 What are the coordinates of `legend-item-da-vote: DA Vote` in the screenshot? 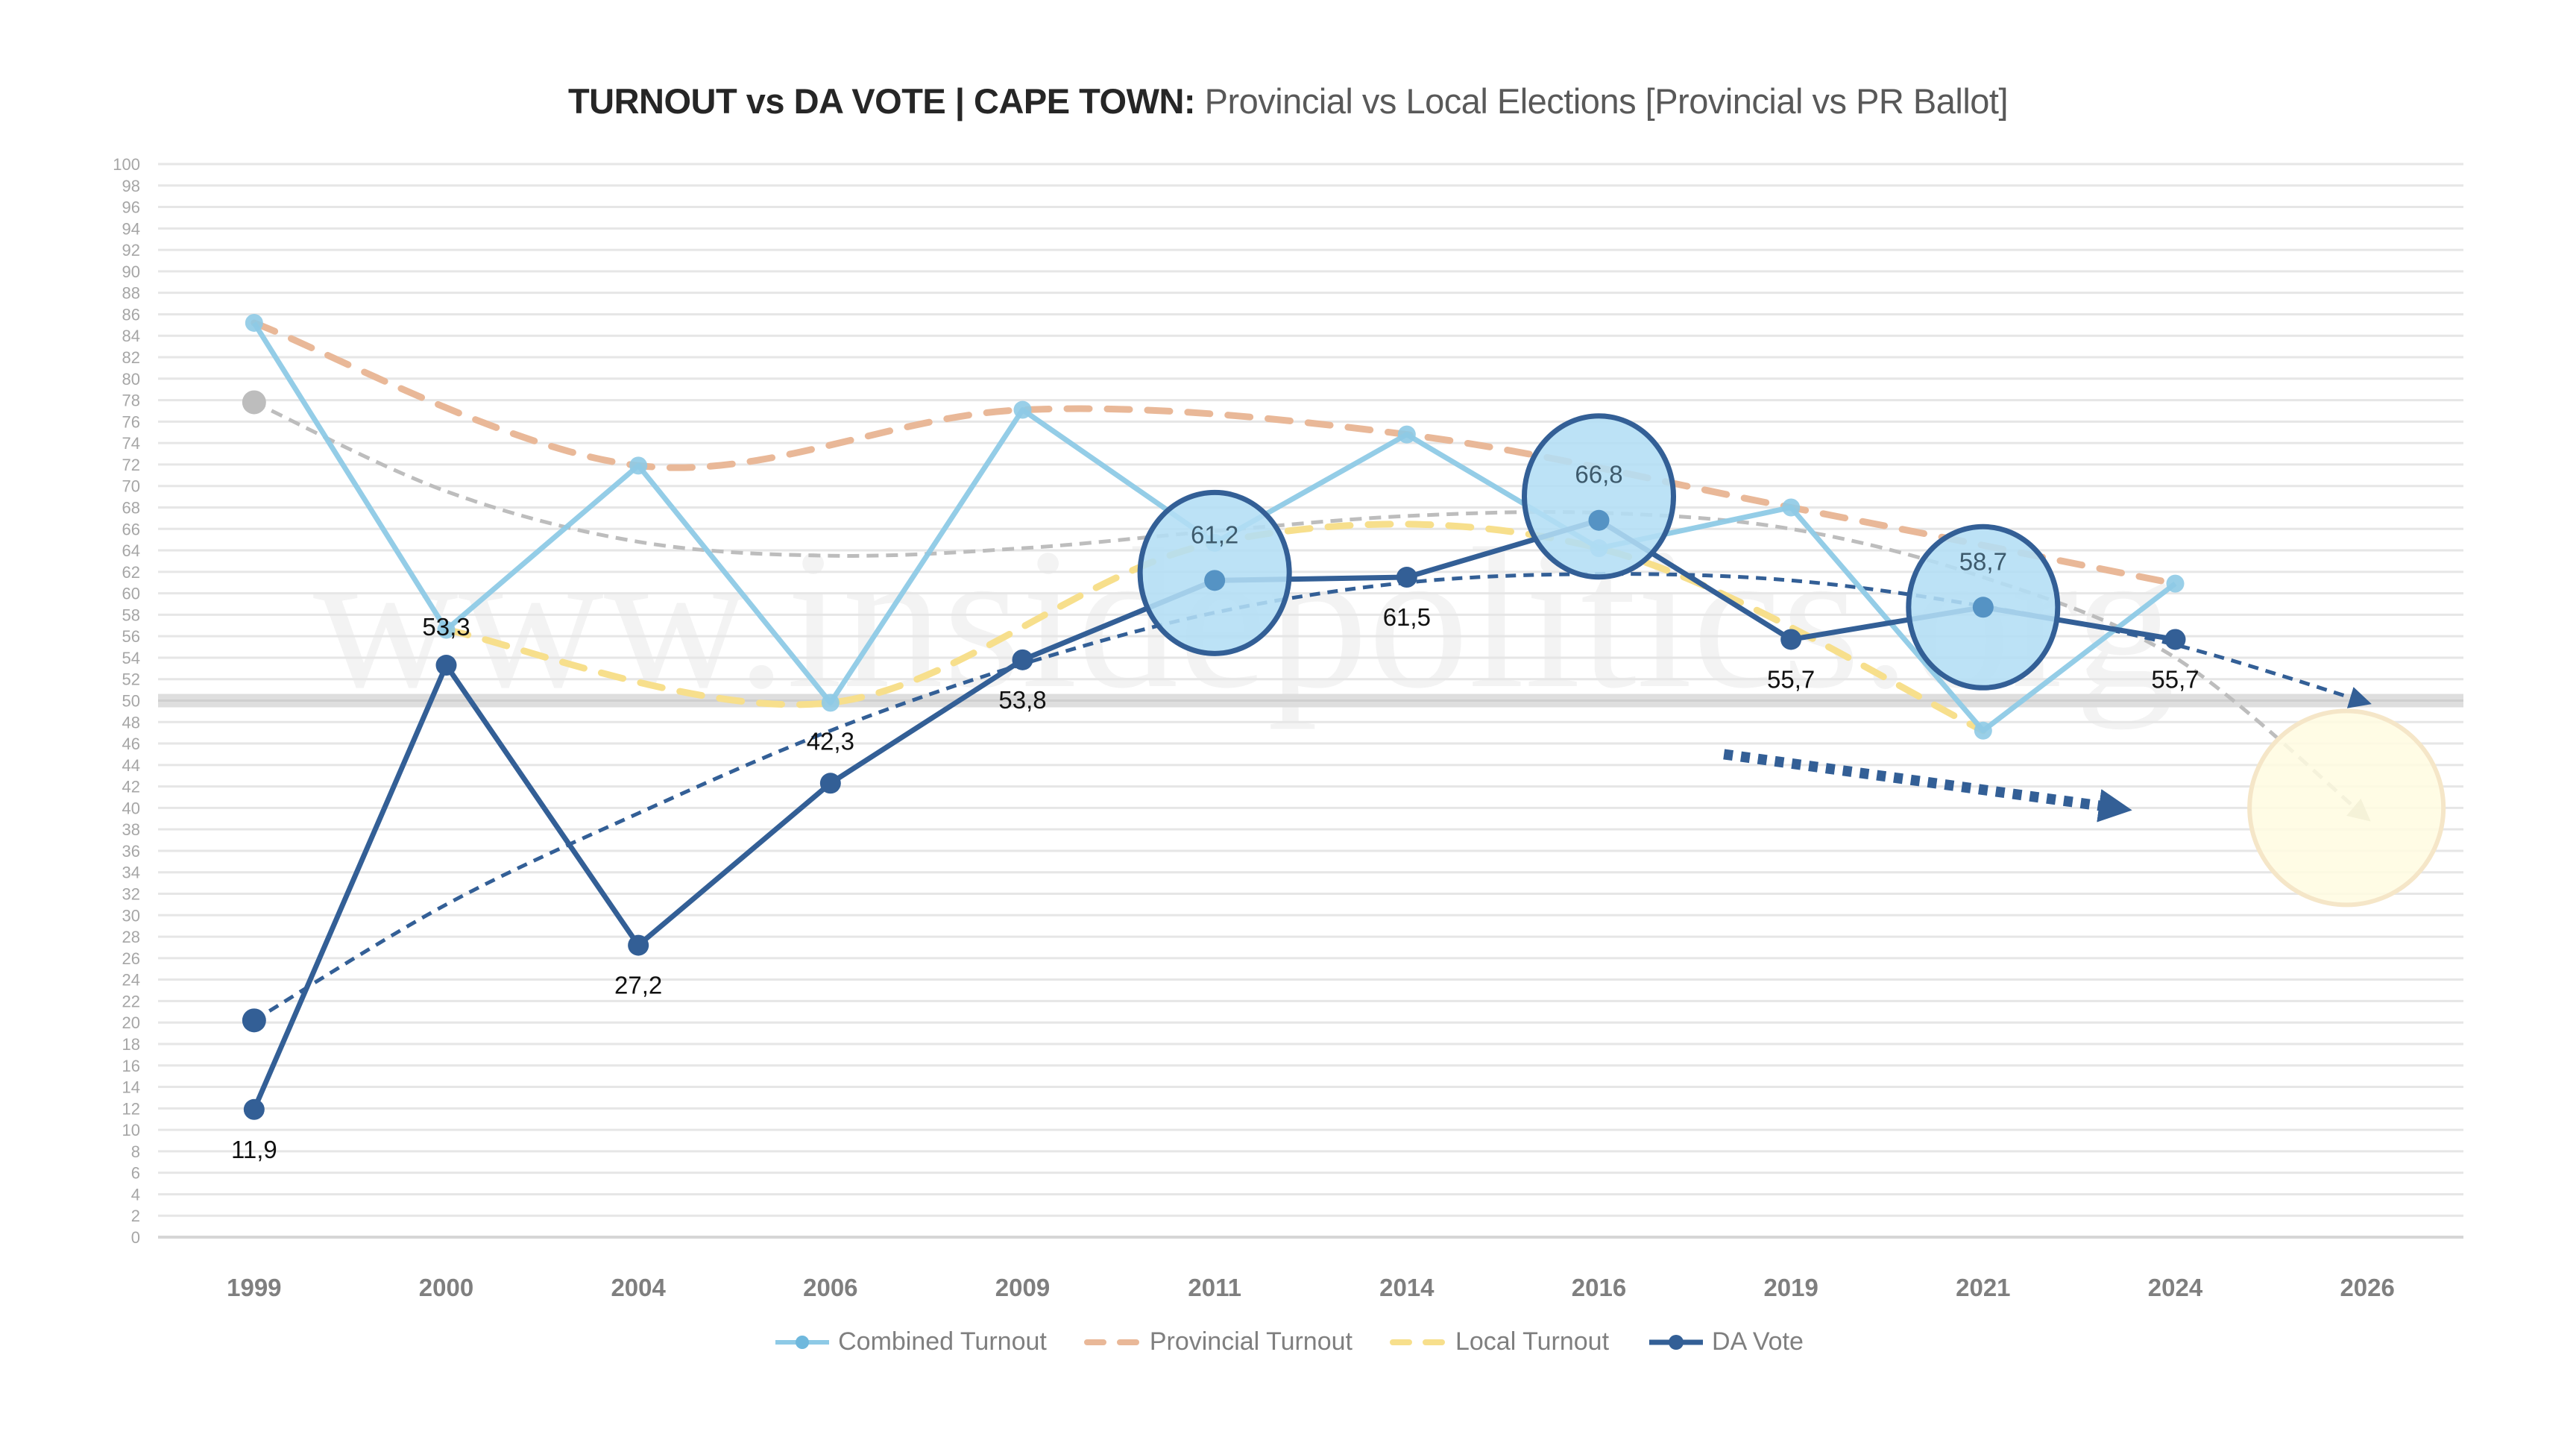 It's located at (1725, 1341).